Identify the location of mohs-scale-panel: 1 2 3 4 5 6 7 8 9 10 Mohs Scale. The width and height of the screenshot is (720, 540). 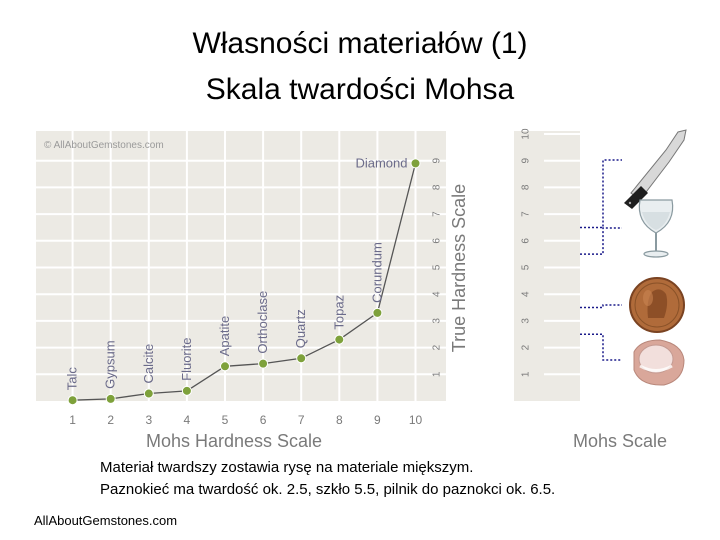
(600, 289).